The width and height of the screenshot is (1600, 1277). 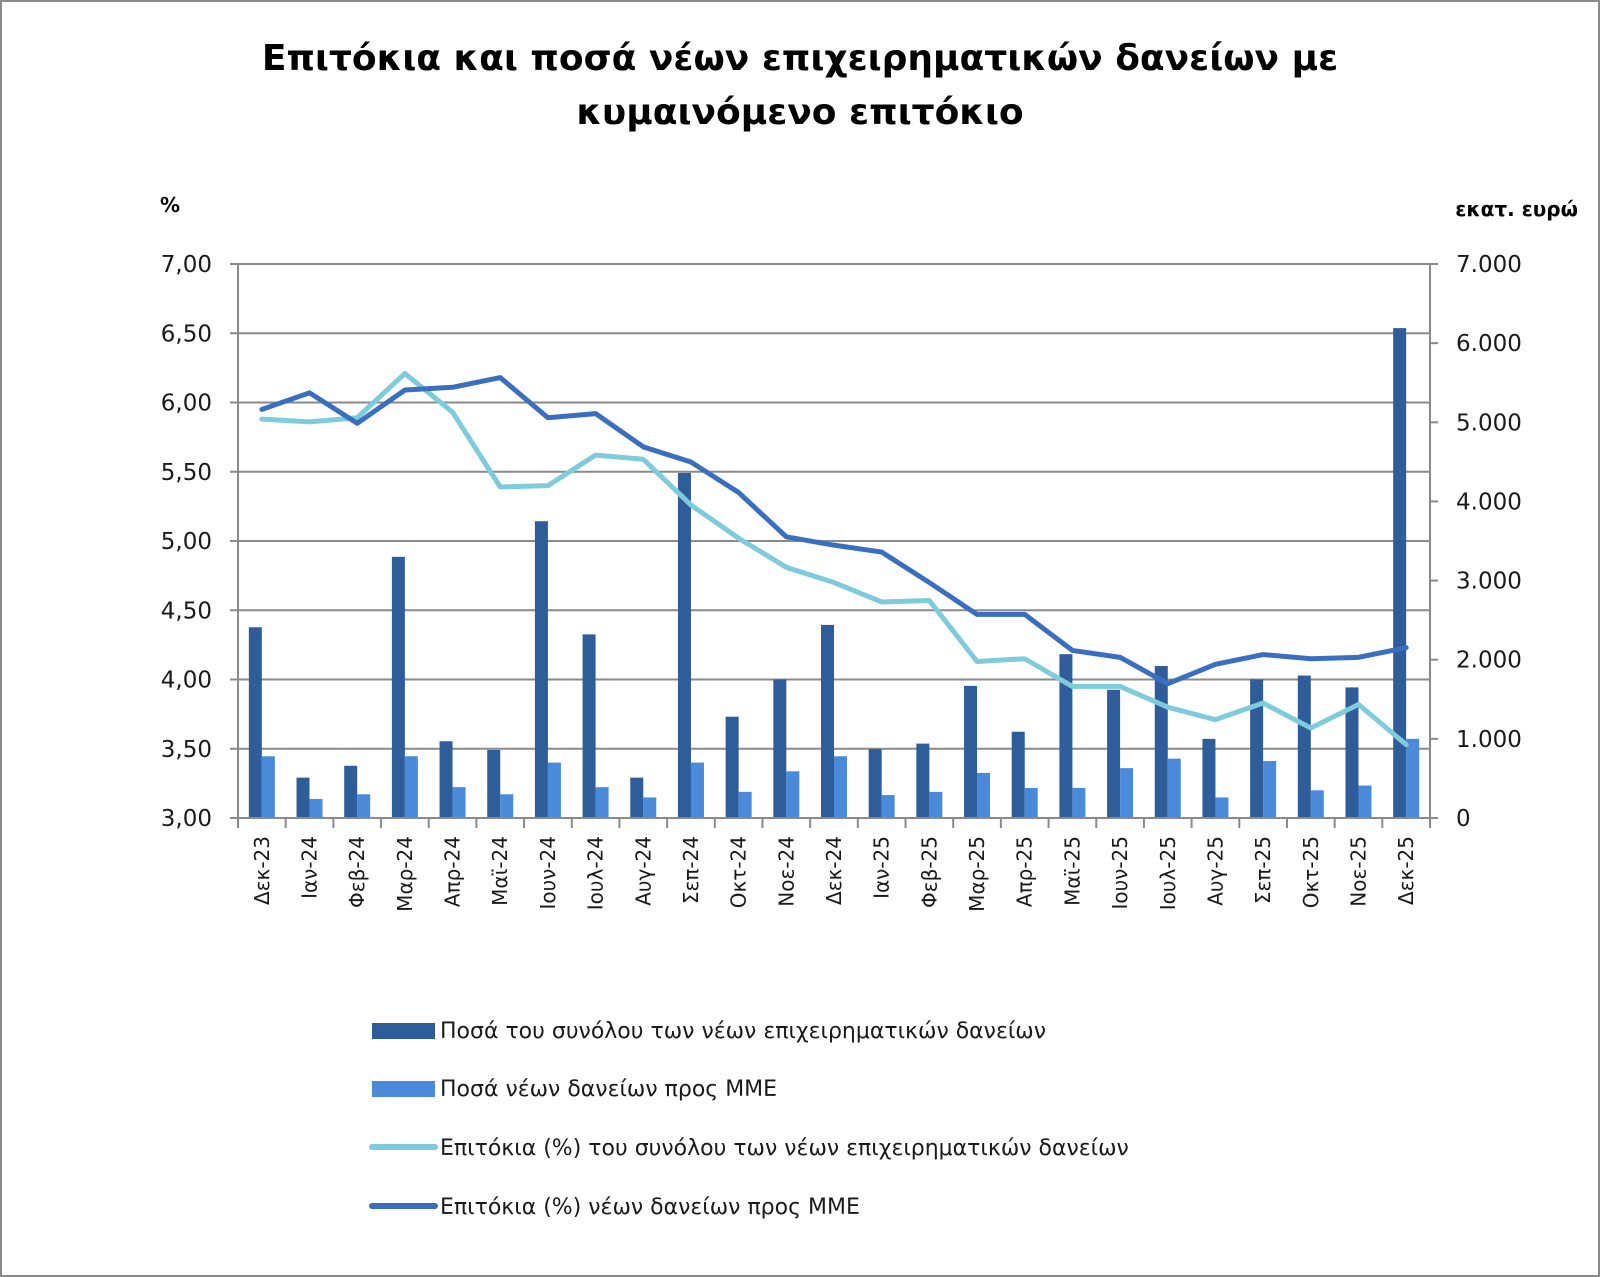 What do you see at coordinates (262, 870) in the screenshot?
I see `x-tick-label: Δεκ-23` at bounding box center [262, 870].